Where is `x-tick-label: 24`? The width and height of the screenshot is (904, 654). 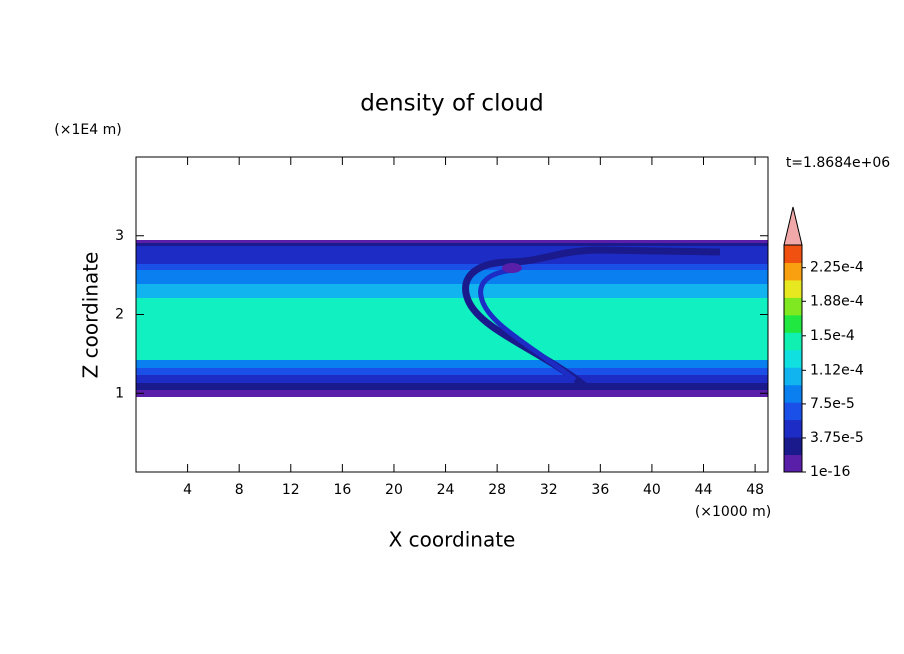 x-tick-label: 24 is located at coordinates (446, 490).